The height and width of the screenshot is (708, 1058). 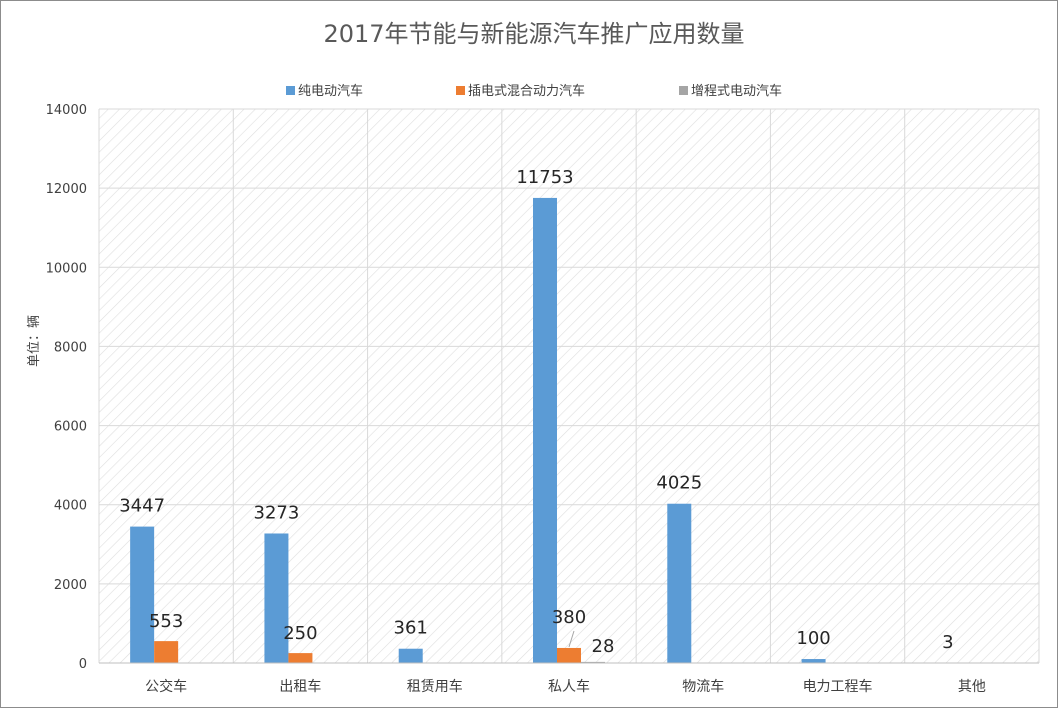 What do you see at coordinates (703, 686) in the screenshot?
I see `x-tick-label: 物流车` at bounding box center [703, 686].